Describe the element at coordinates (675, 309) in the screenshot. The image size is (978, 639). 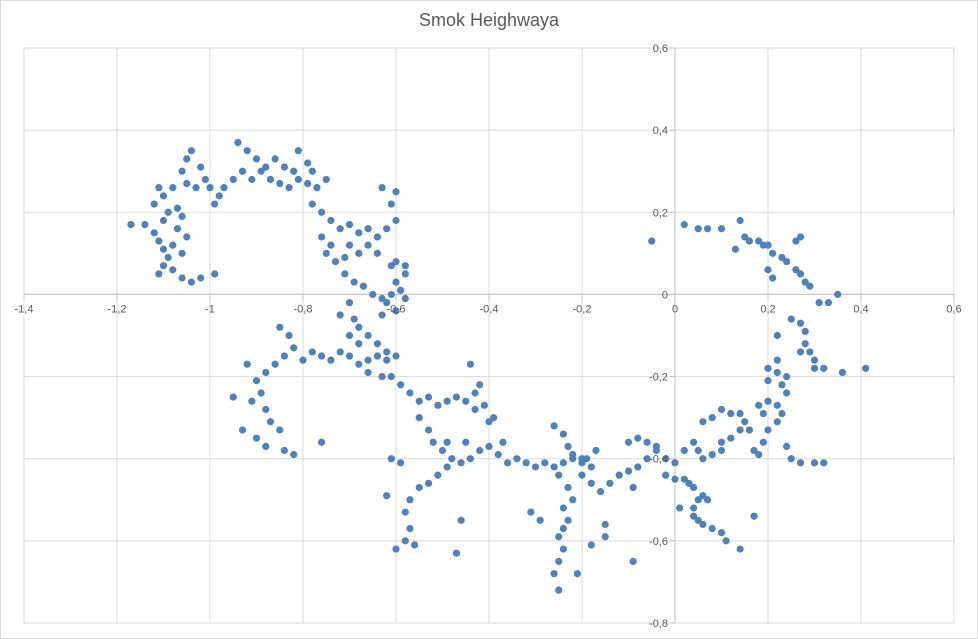
I see `x-tick-label: 0` at that location.